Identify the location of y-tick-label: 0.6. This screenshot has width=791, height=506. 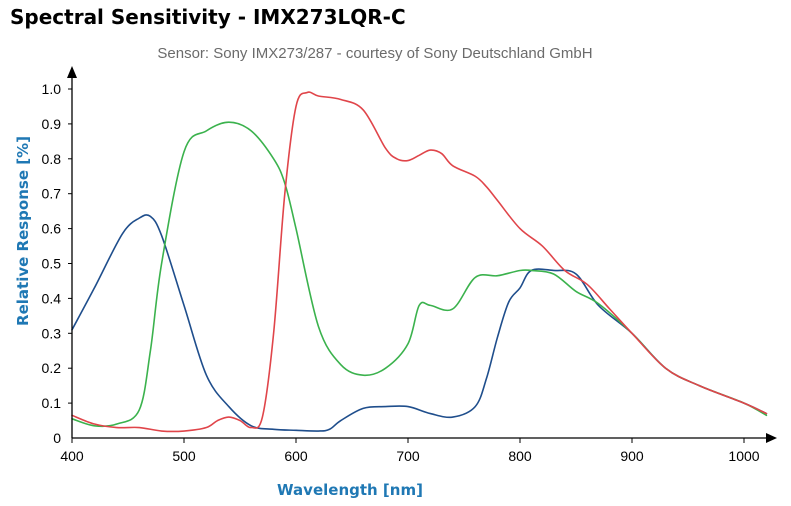
(52, 229).